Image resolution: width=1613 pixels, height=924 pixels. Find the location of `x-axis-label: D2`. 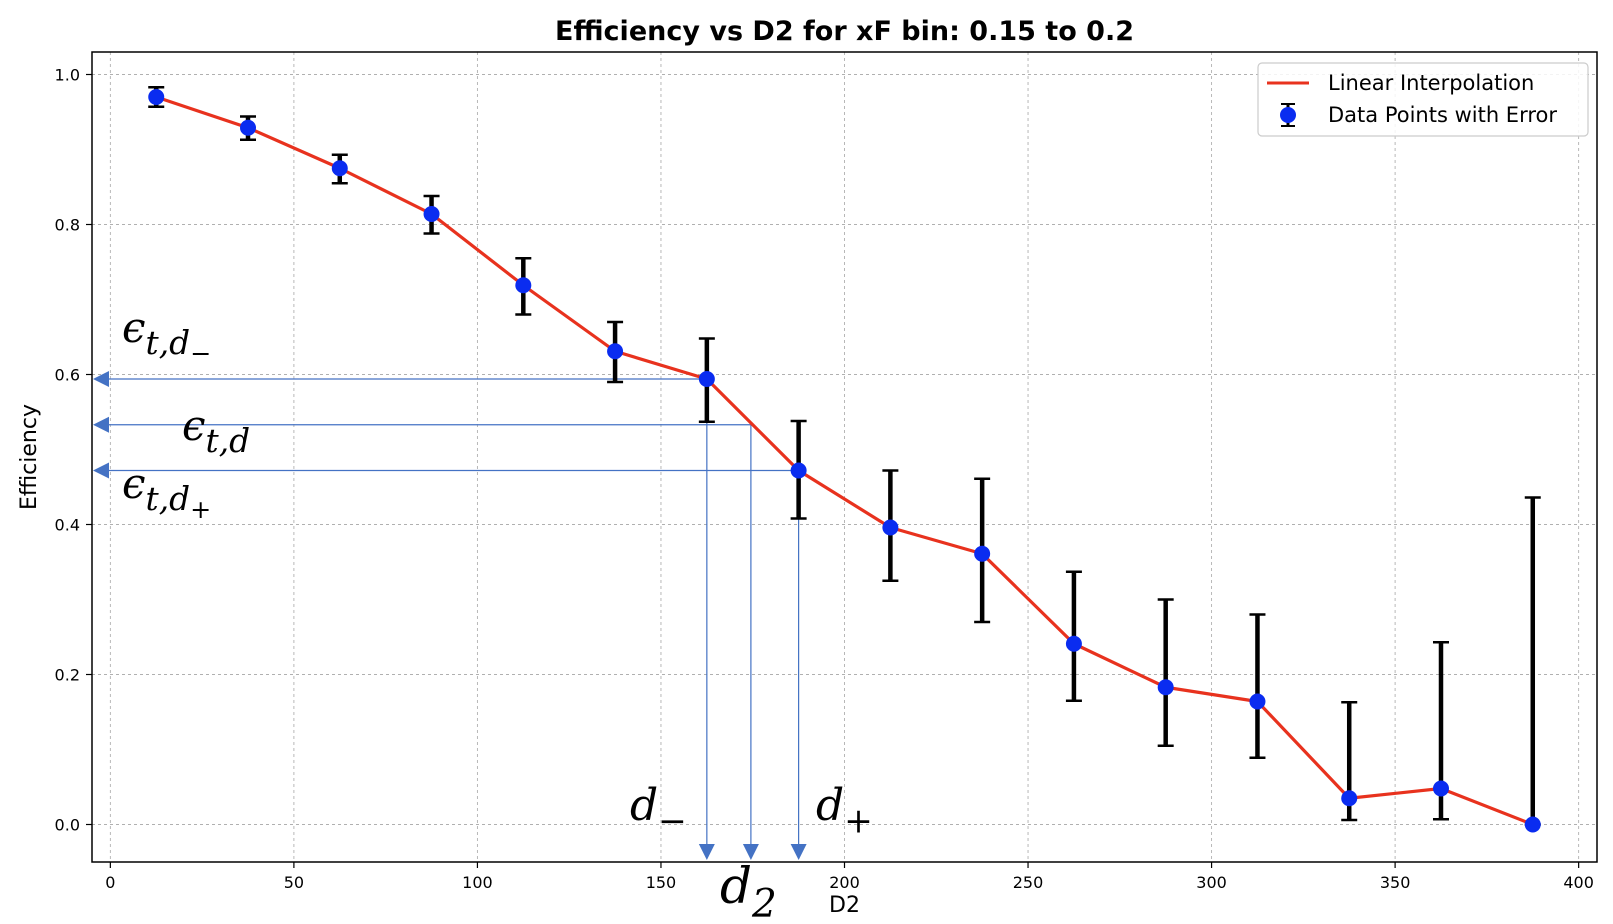

x-axis-label: D2 is located at coordinates (844, 905).